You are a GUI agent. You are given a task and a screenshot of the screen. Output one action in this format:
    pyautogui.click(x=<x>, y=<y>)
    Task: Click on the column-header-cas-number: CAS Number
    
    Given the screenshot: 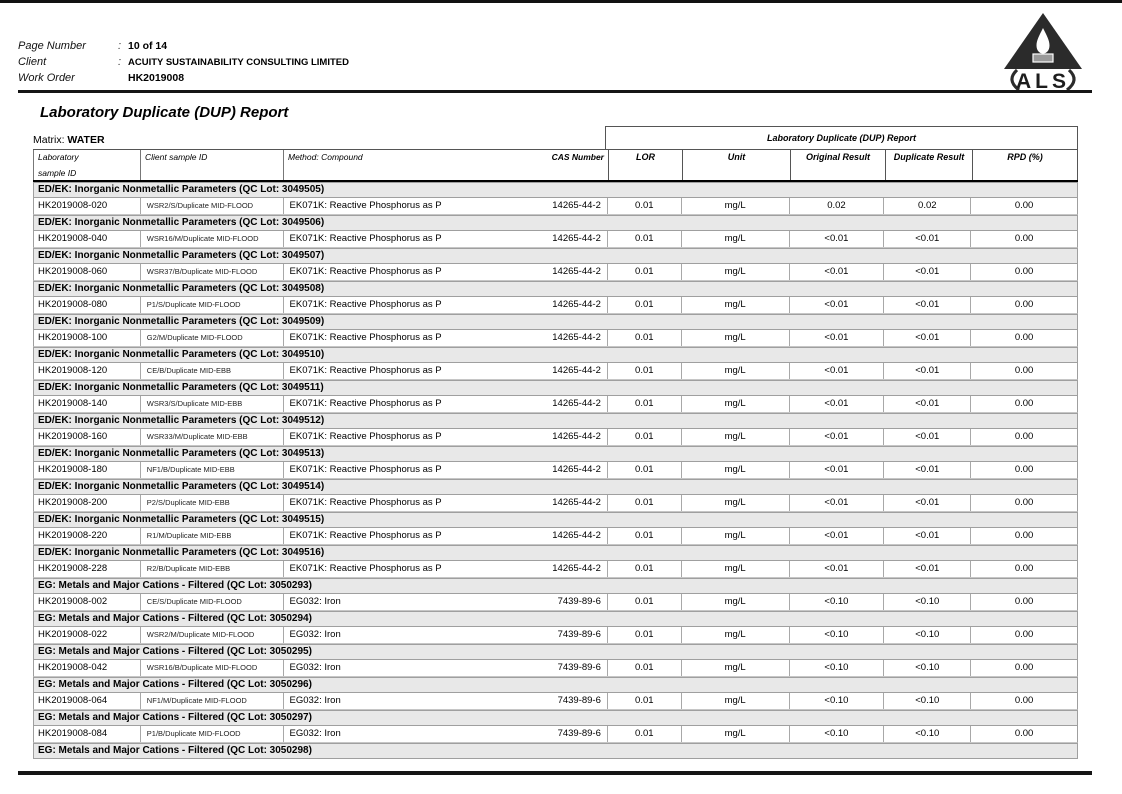 What is the action you would take?
    pyautogui.click(x=577, y=157)
    